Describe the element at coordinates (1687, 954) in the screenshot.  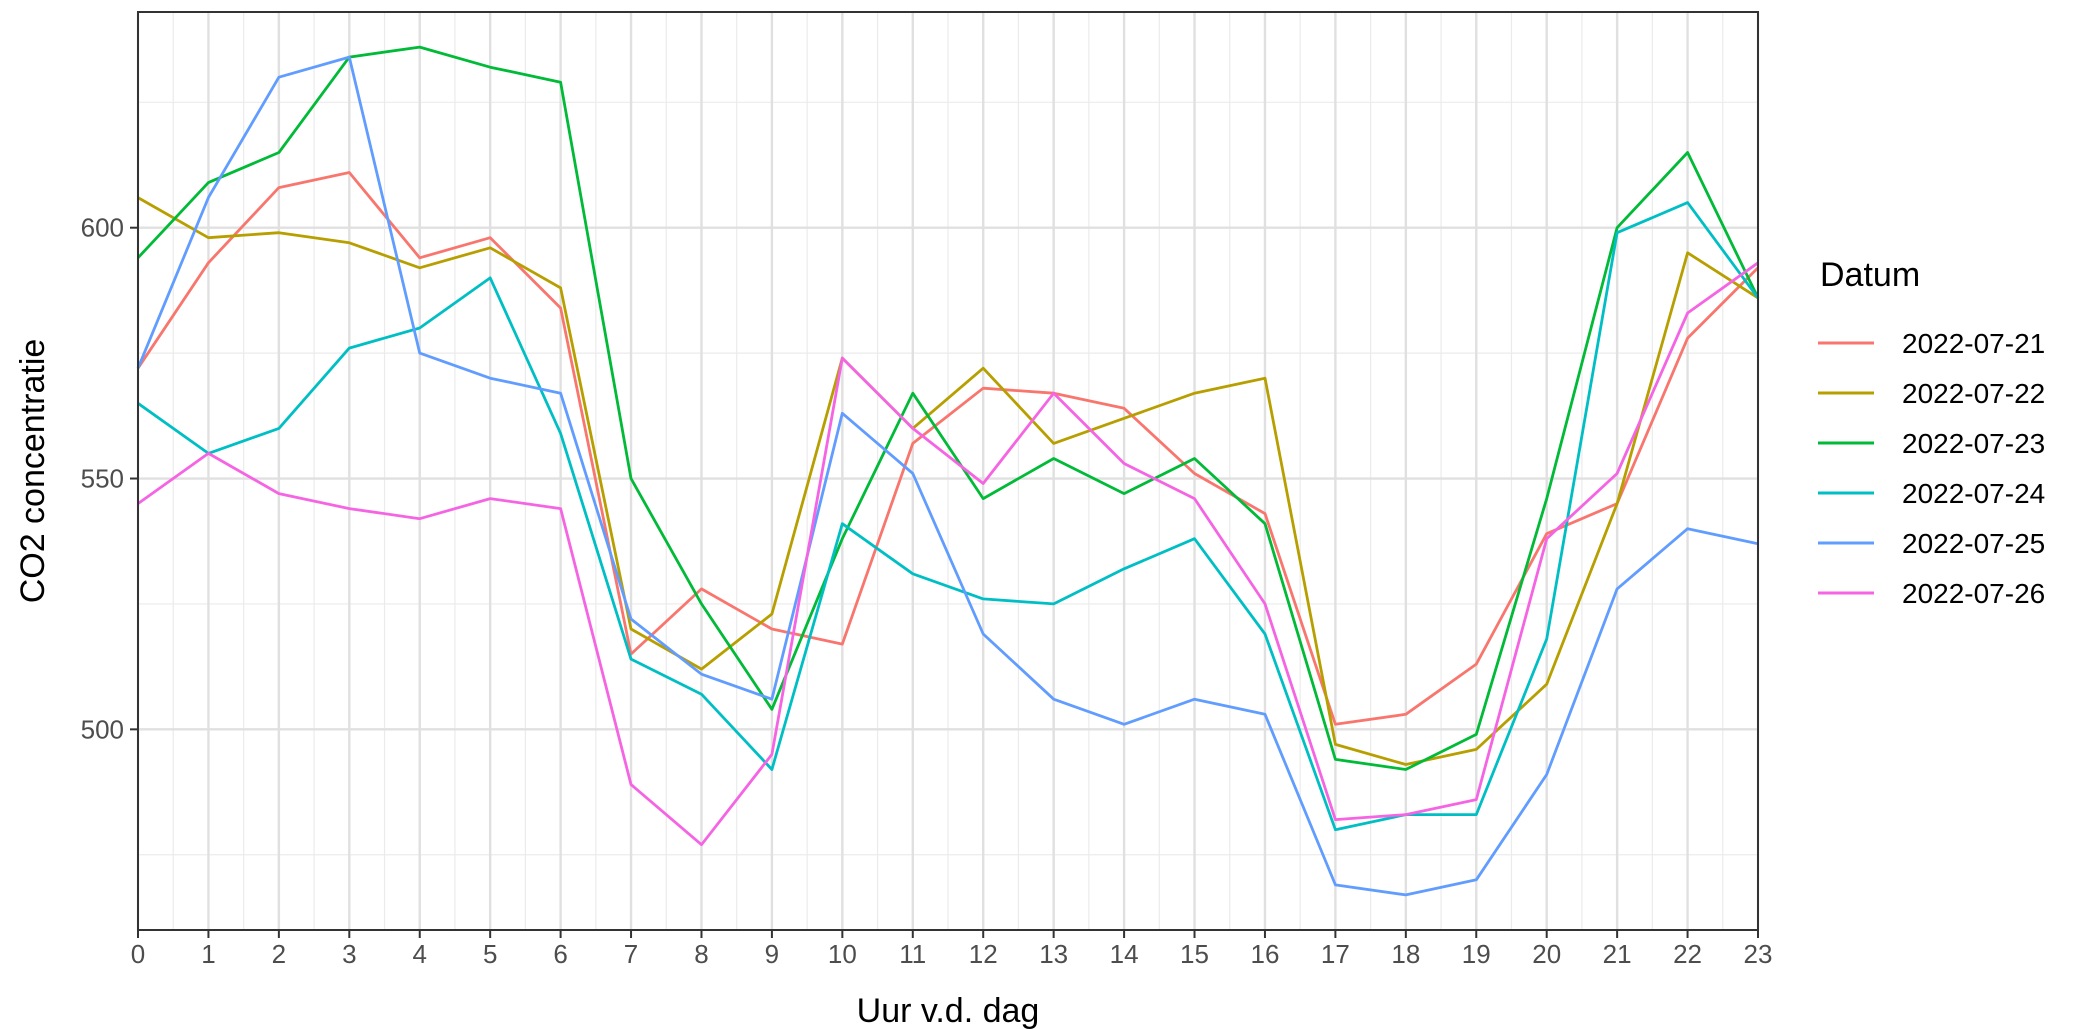
I see `x-tick-label: 22` at that location.